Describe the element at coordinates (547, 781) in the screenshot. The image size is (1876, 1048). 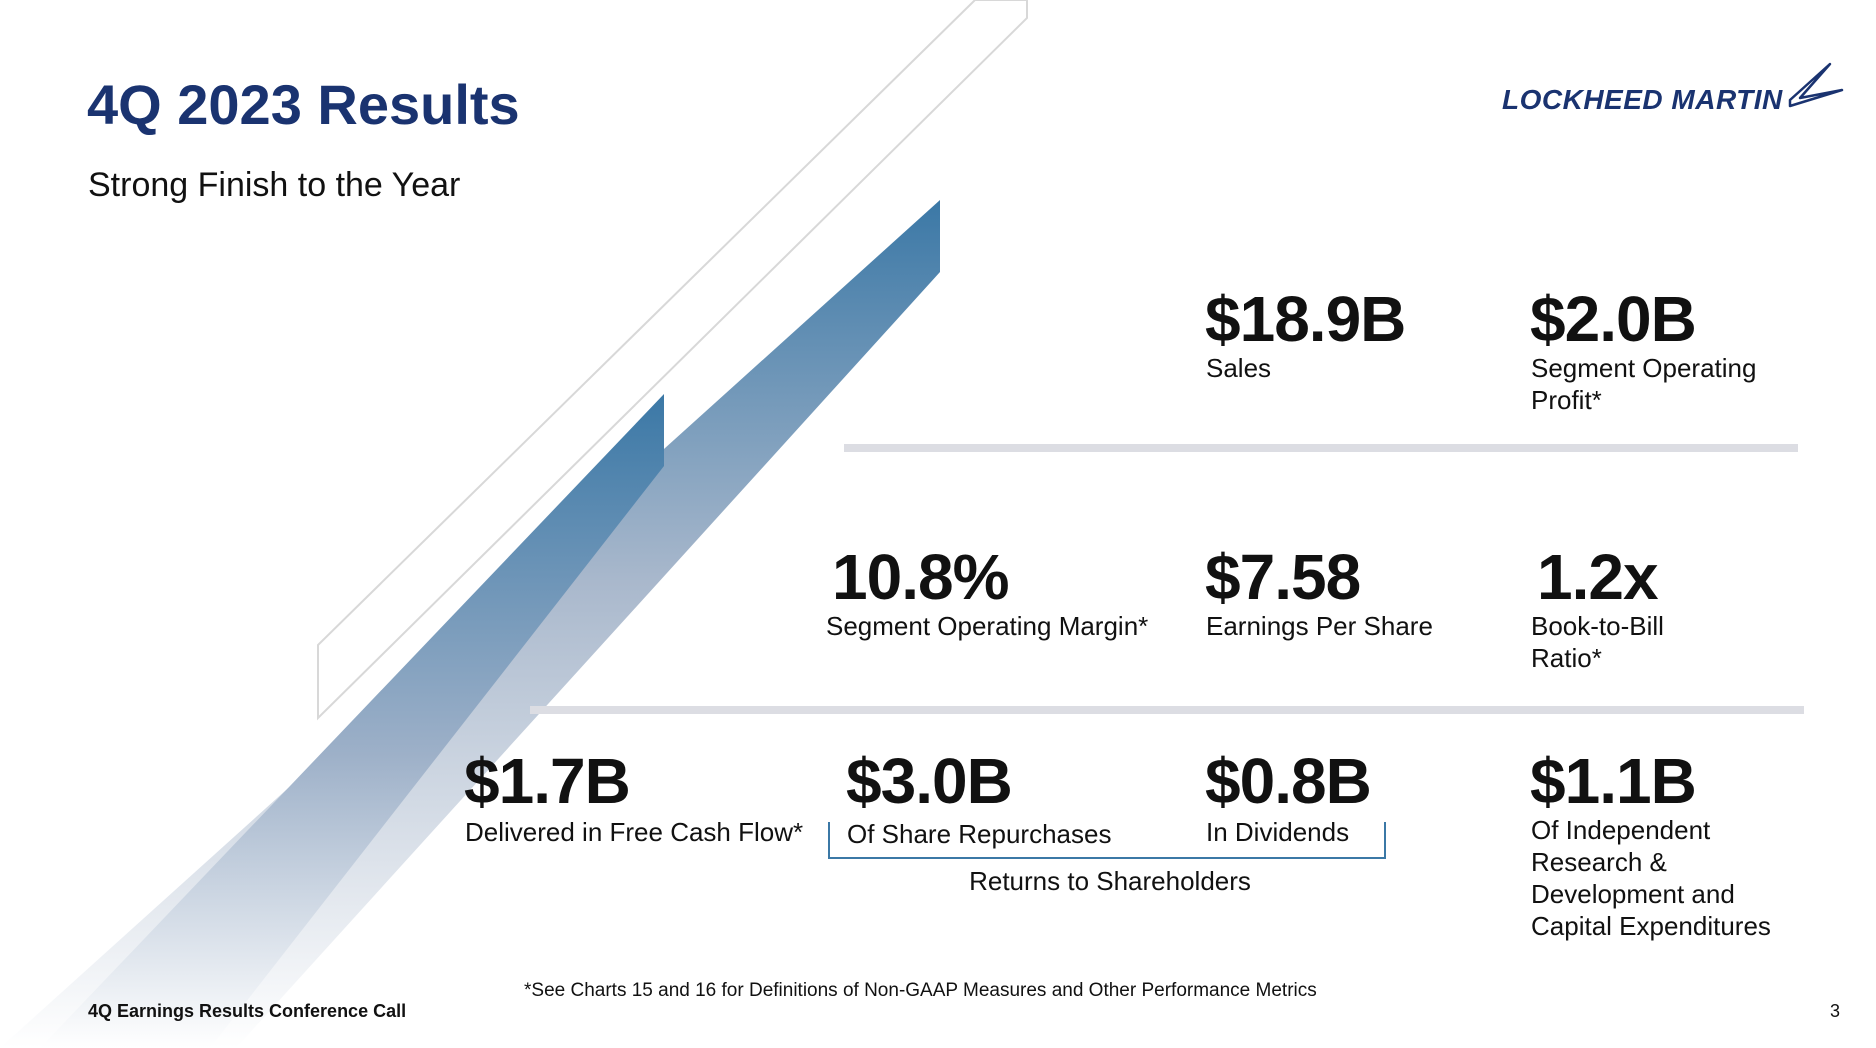
I see `metric-free-cash-flow-value: $1.7B` at that location.